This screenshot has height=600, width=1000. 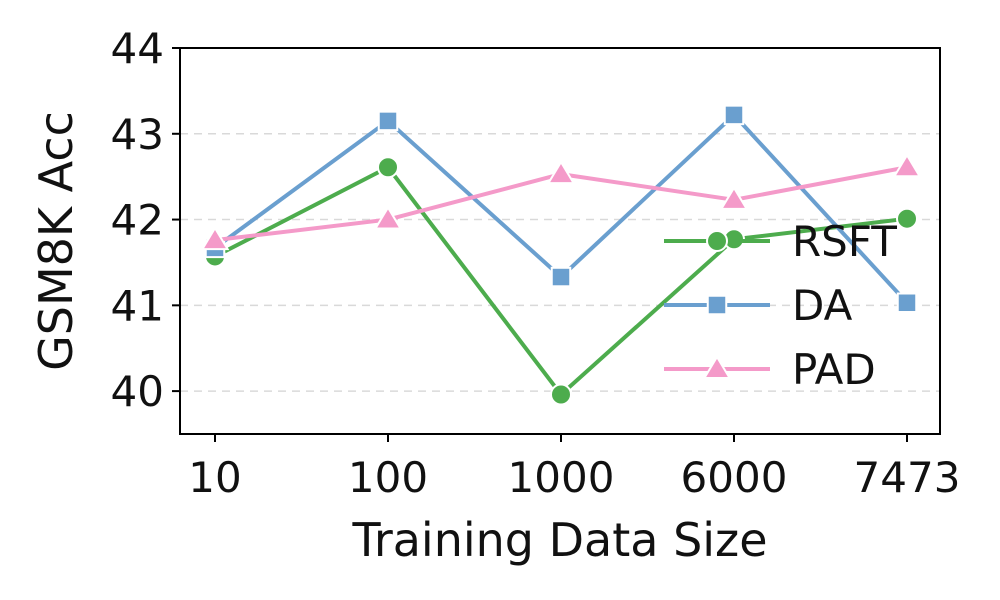 I want to click on legend-label-da: DA, so click(x=822, y=305).